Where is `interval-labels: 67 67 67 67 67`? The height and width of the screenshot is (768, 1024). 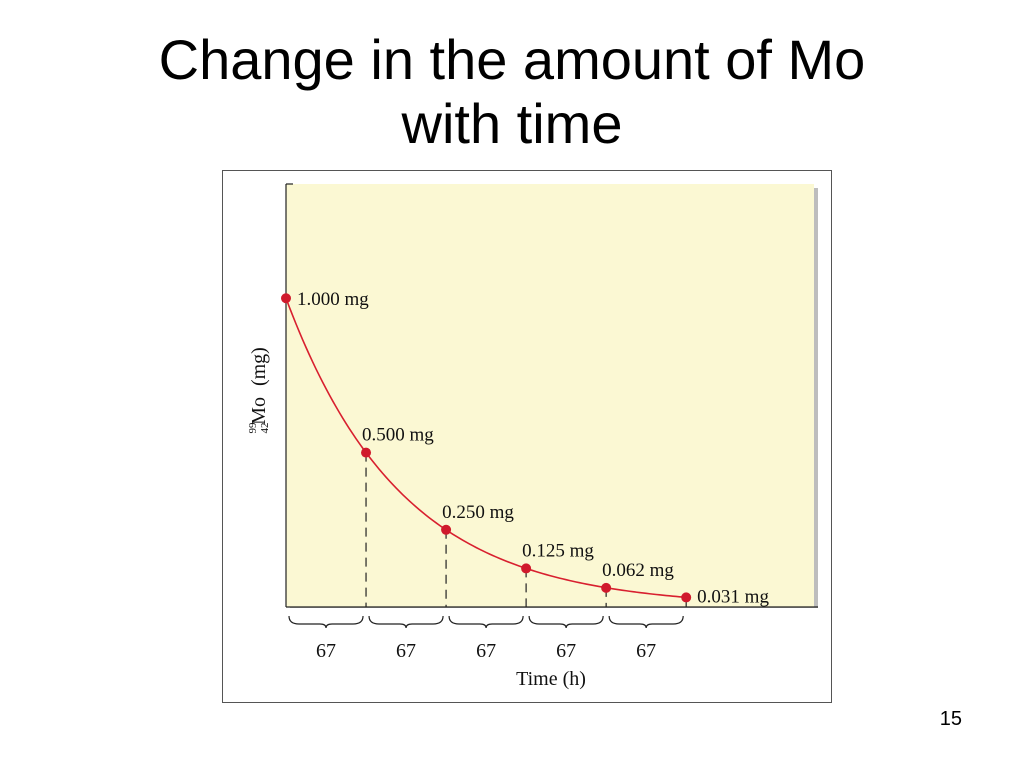 interval-labels: 67 67 67 67 67 is located at coordinates (486, 651).